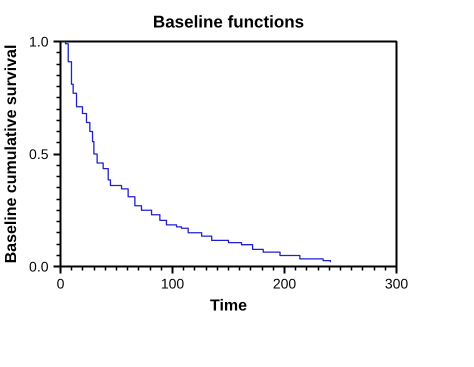  Describe the element at coordinates (39, 154) in the screenshot. I see `y-tick-label: 0.5` at that location.